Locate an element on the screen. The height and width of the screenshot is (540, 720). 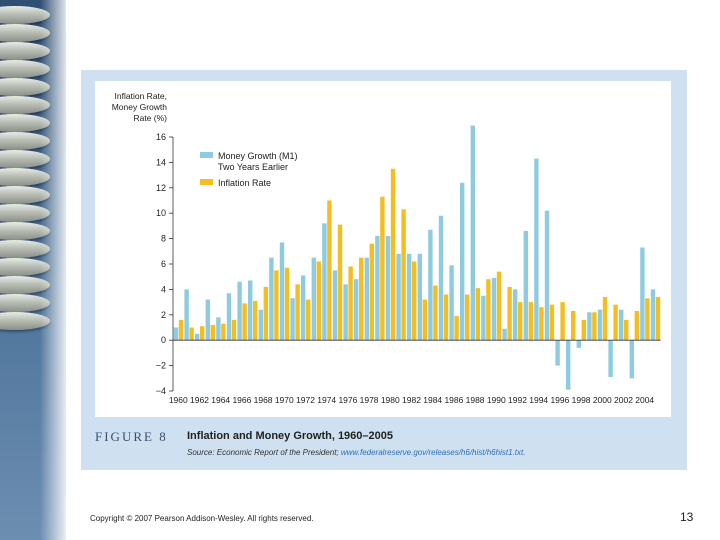
y-tick-label: 2 is located at coordinates (163, 315).